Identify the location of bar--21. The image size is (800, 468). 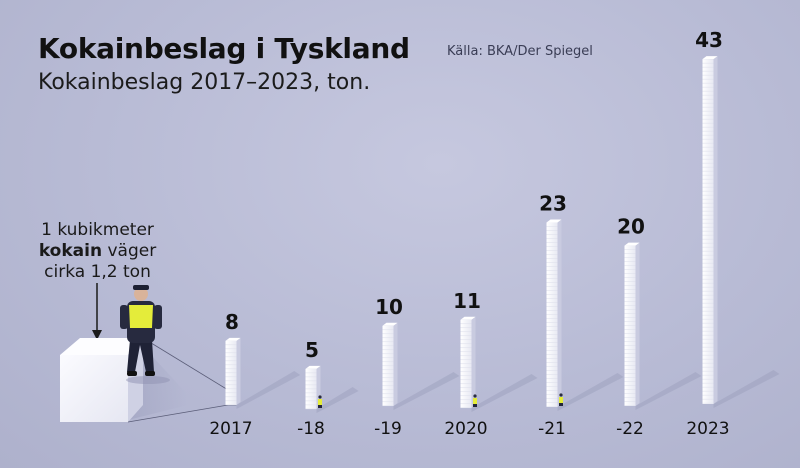
(585, 315).